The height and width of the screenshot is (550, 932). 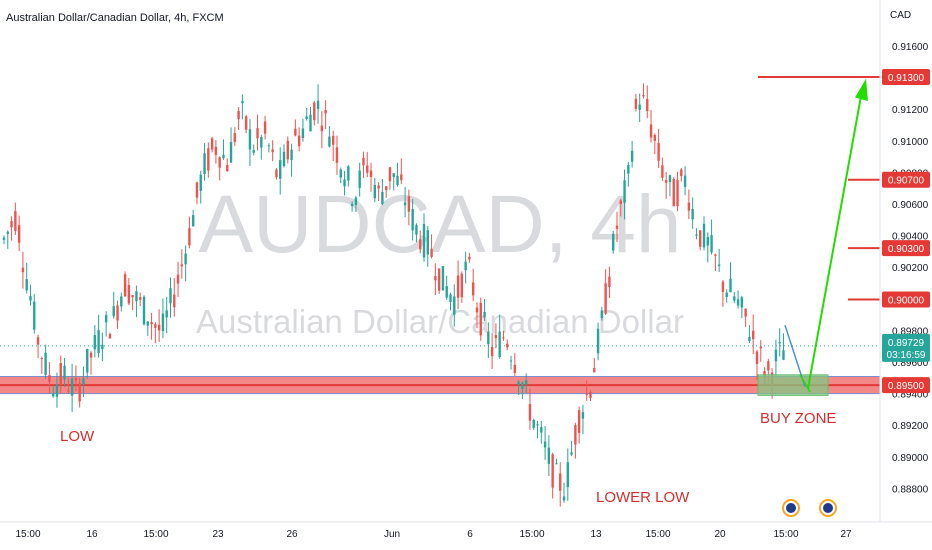 What do you see at coordinates (900, 15) in the screenshot?
I see `currency-label: CAD` at bounding box center [900, 15].